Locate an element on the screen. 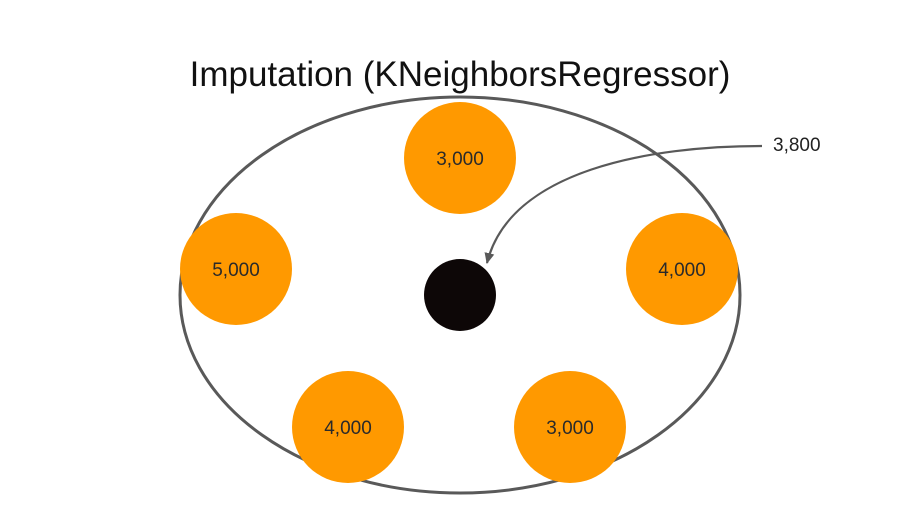  slide-title: Imputation (KNeighborsRegressor) is located at coordinates (460, 74).